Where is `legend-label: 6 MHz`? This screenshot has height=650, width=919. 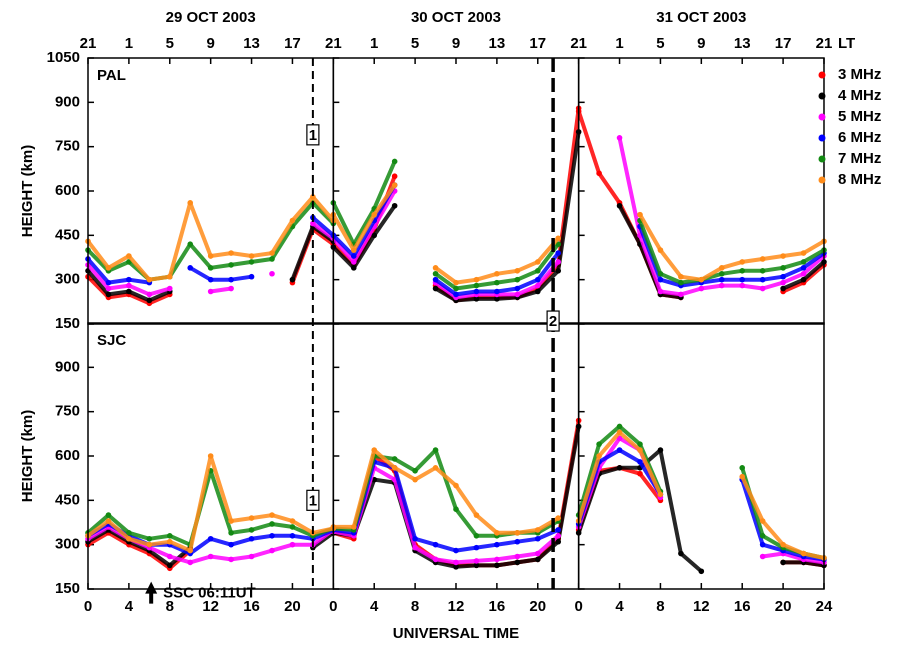 legend-label: 6 MHz is located at coordinates (859, 137).